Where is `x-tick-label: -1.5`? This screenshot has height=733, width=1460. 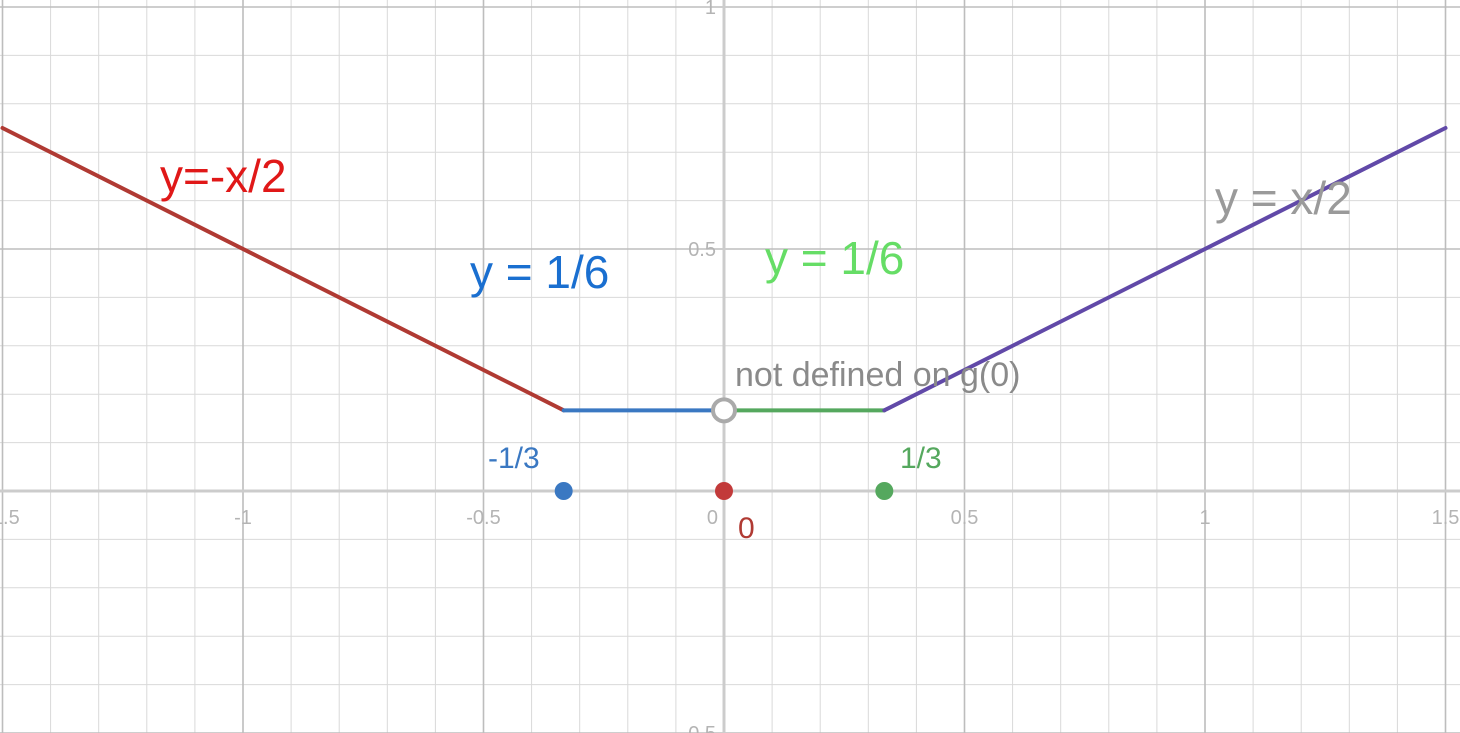
x-tick-label: -1.5 is located at coordinates (10, 518).